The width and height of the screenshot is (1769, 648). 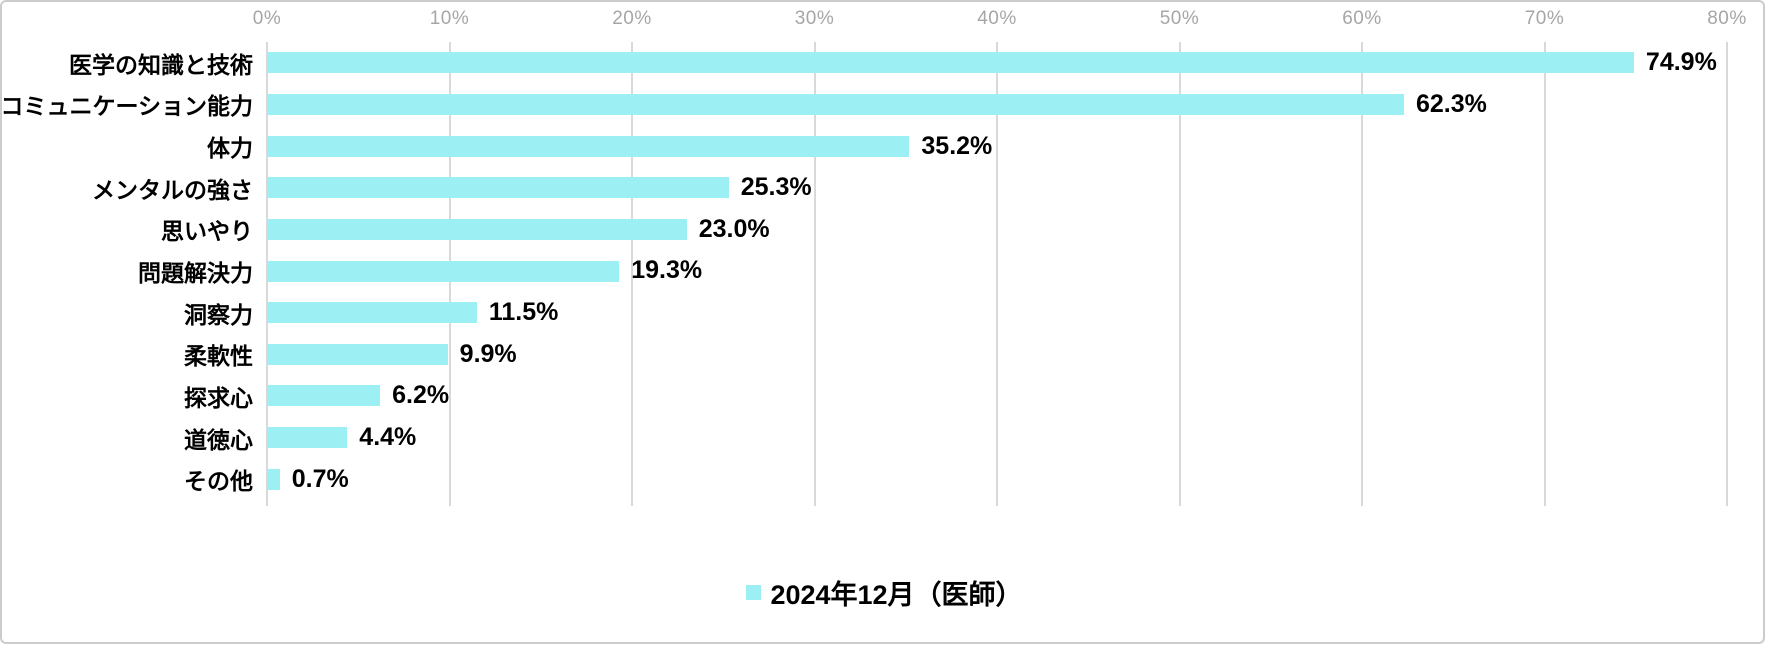 What do you see at coordinates (218, 314) in the screenshot?
I see `category-label: 洞察力` at bounding box center [218, 314].